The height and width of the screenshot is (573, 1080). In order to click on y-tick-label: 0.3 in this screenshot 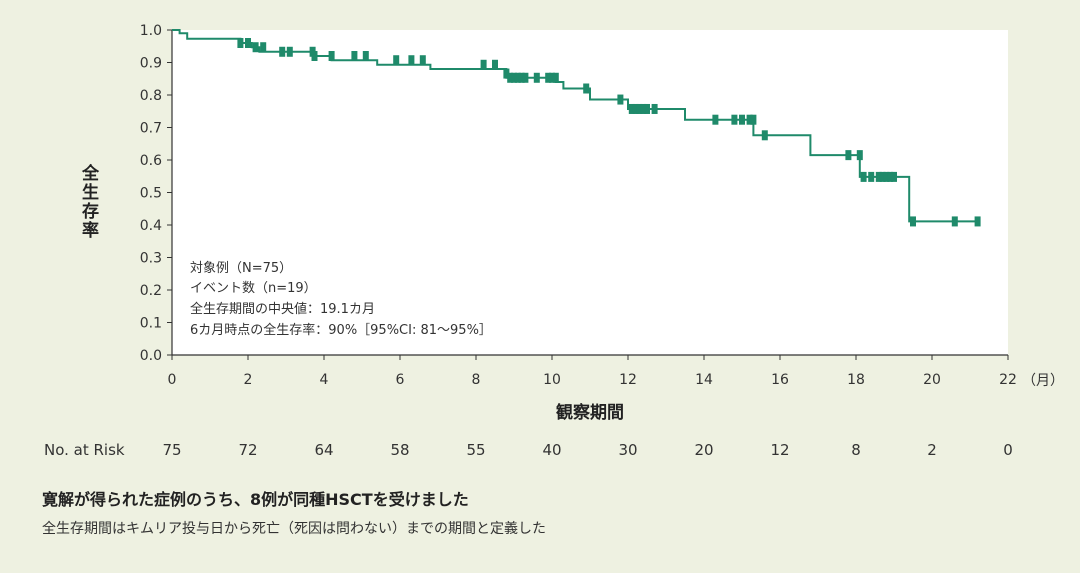, I will do `click(151, 259)`.